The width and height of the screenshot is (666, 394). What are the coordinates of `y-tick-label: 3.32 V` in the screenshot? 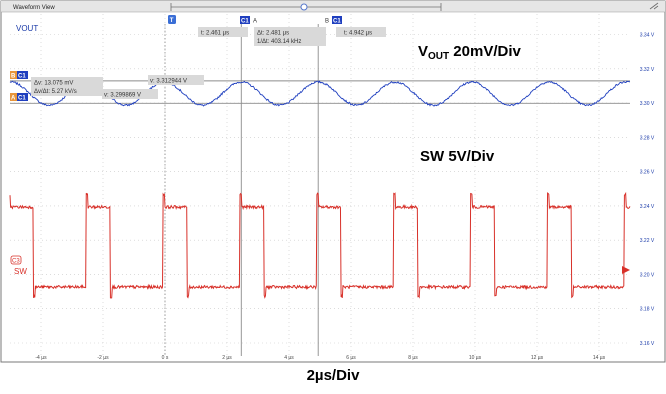 It's located at (647, 70).